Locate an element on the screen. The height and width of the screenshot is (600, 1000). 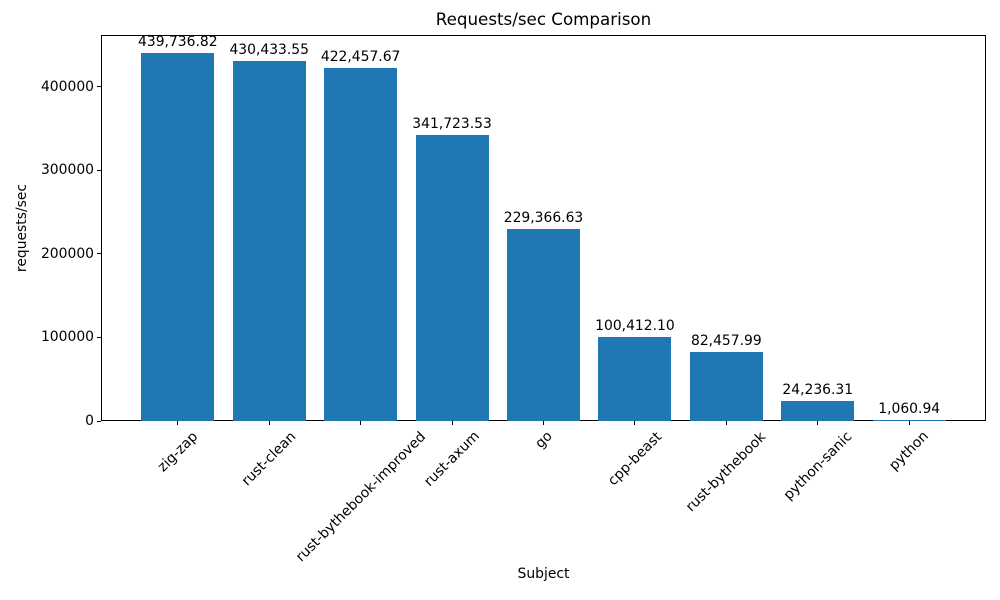
value-label: 422,457.67 is located at coordinates (360, 56).